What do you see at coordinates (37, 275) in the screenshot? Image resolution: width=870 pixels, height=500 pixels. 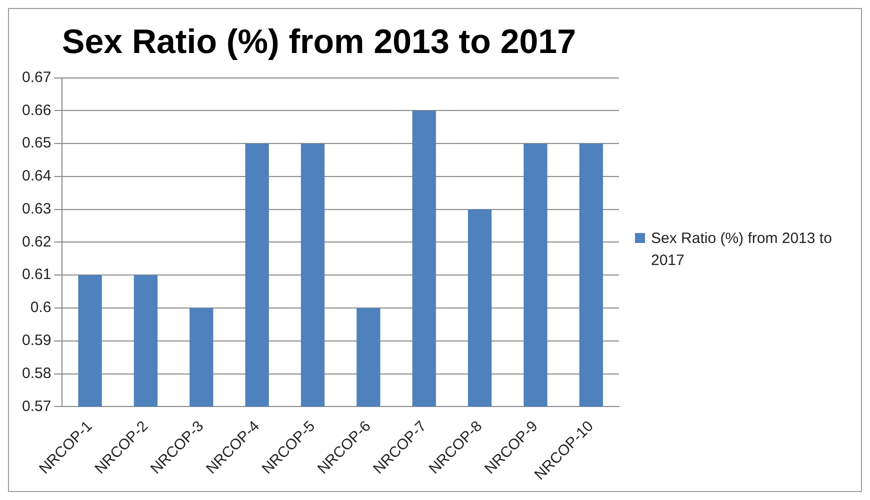 I see `y-tick-label: 0.61` at bounding box center [37, 275].